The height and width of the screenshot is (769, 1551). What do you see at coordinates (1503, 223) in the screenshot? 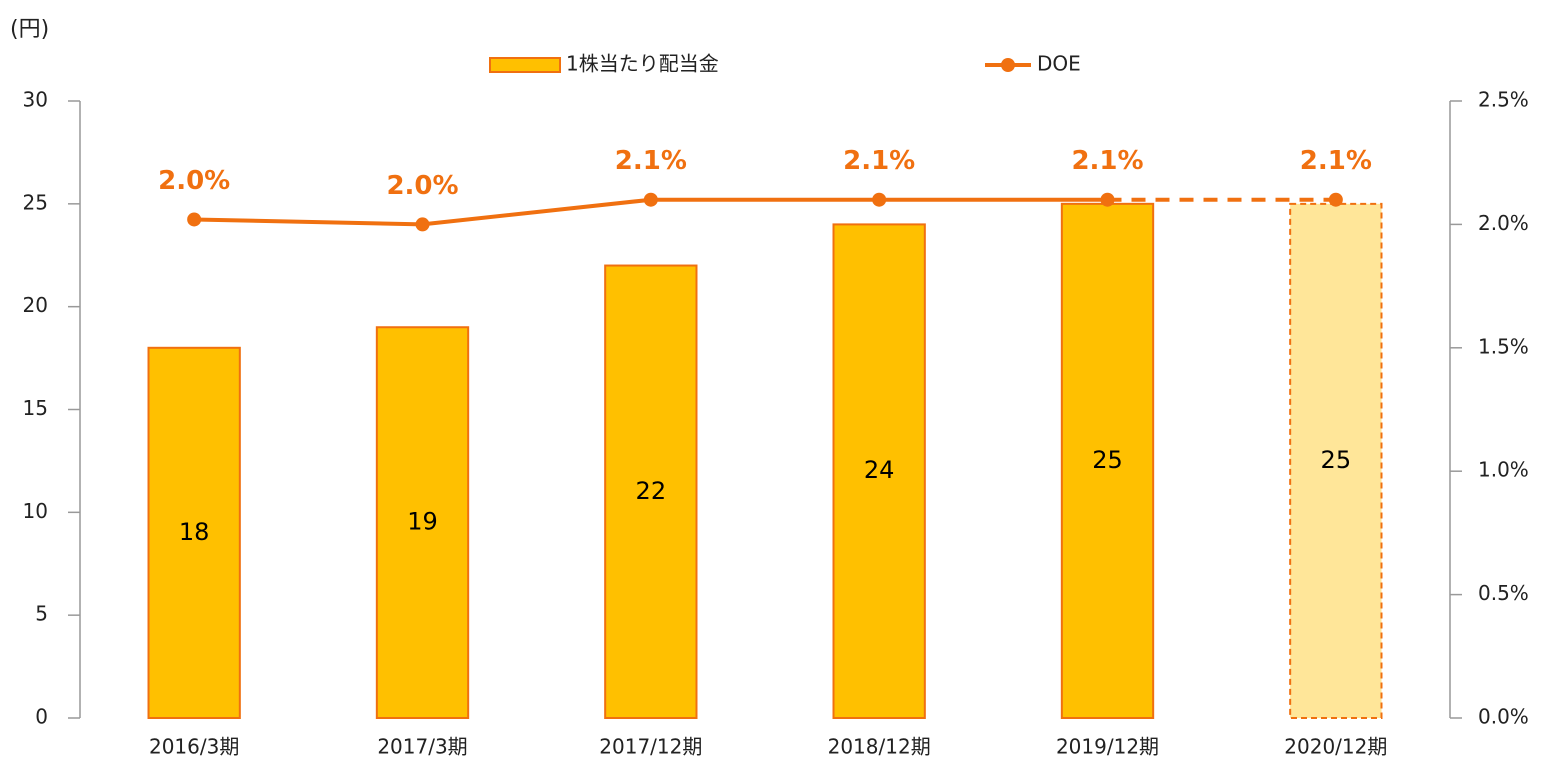
I see `y2-tick-label: 2.0%` at bounding box center [1503, 223].